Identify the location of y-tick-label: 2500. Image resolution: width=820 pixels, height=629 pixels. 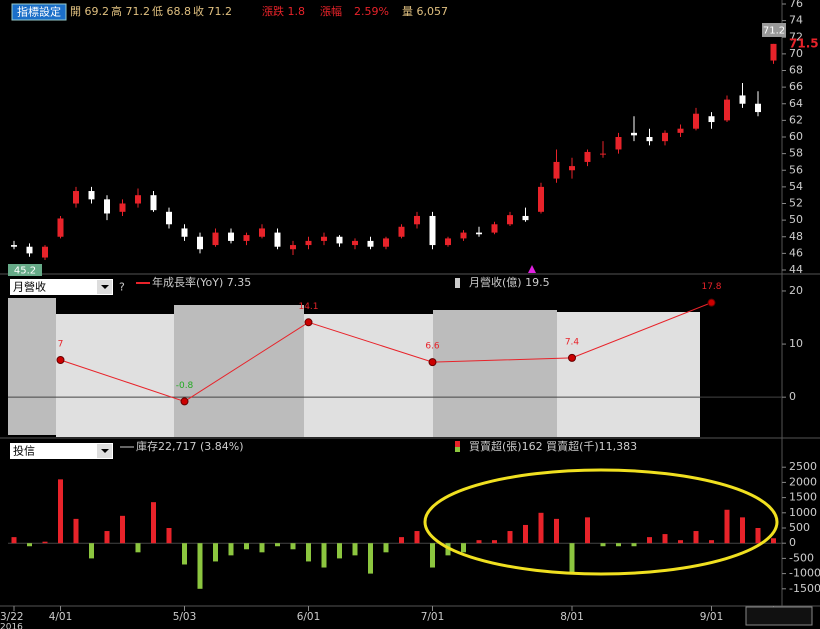
(803, 466).